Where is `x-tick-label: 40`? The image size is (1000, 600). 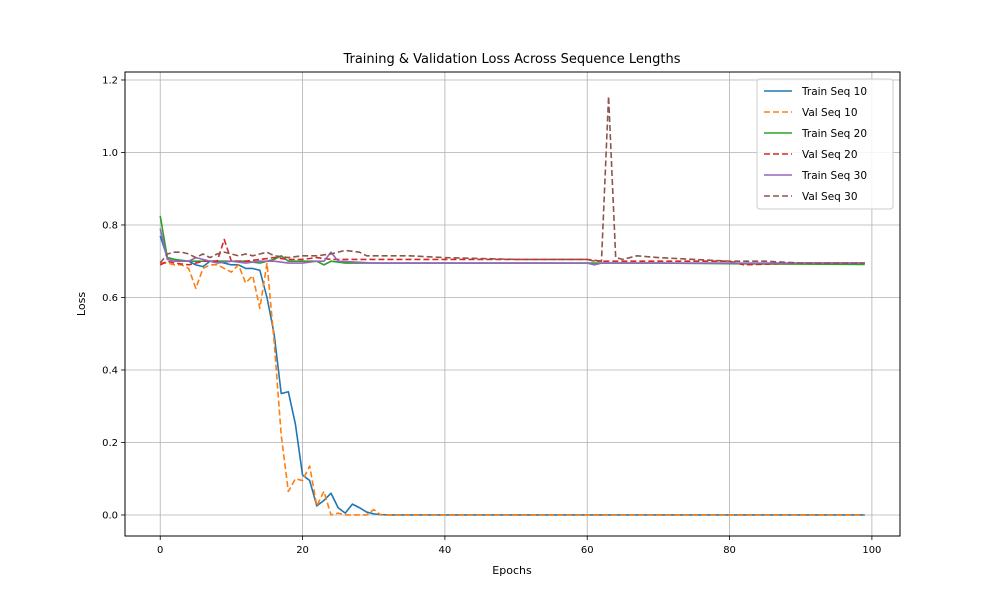 x-tick-label: 40 is located at coordinates (445, 550).